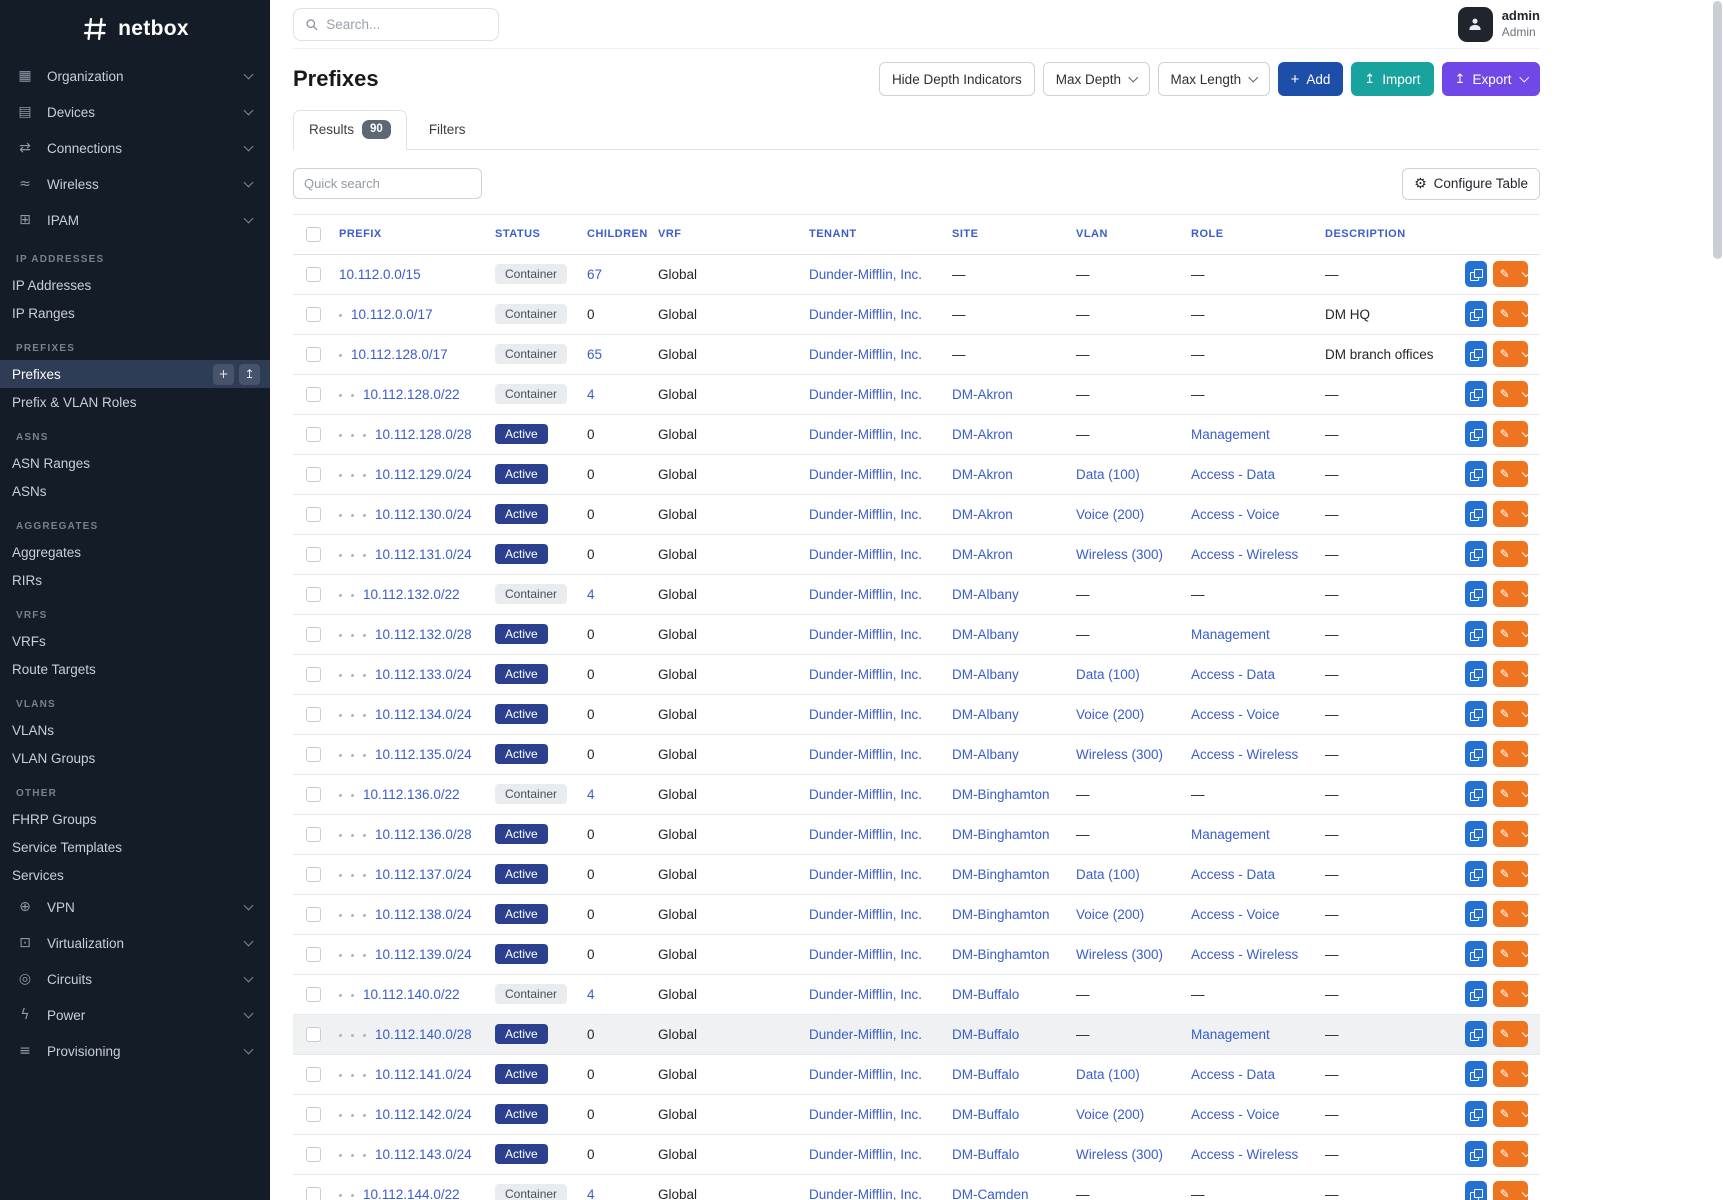  I want to click on sidebar-item-vrfs: VRFs, so click(29, 641).